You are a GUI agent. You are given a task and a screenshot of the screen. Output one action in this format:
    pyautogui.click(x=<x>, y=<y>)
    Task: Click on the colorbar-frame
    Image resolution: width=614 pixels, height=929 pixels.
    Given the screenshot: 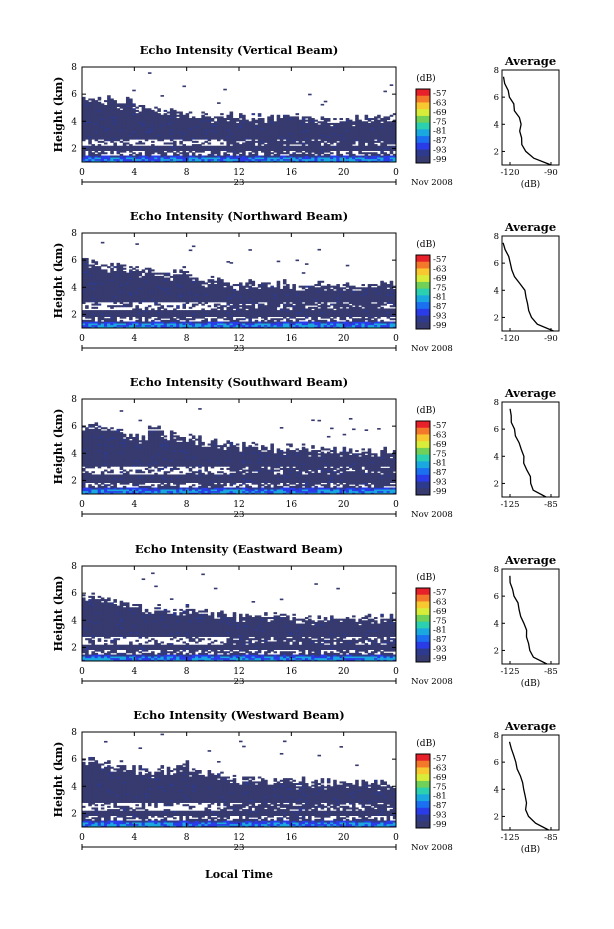 What is the action you would take?
    pyautogui.click(x=423, y=126)
    